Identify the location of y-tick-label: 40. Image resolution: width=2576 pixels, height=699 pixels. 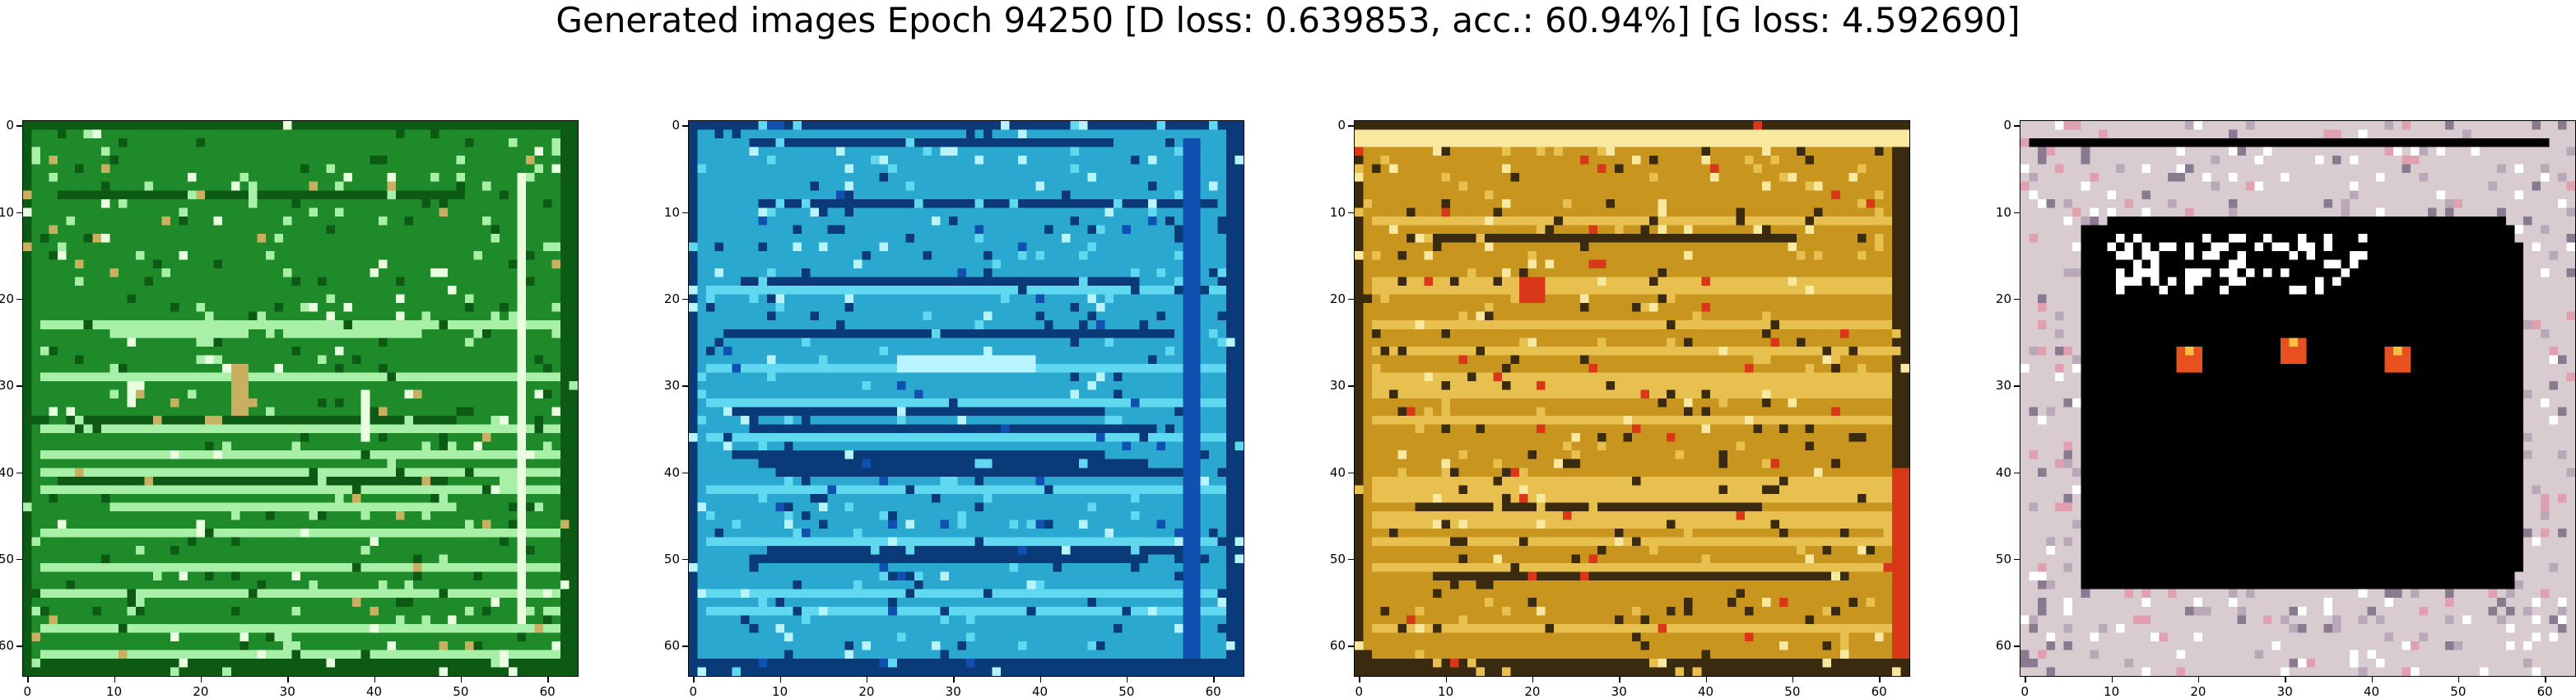
(2003, 472).